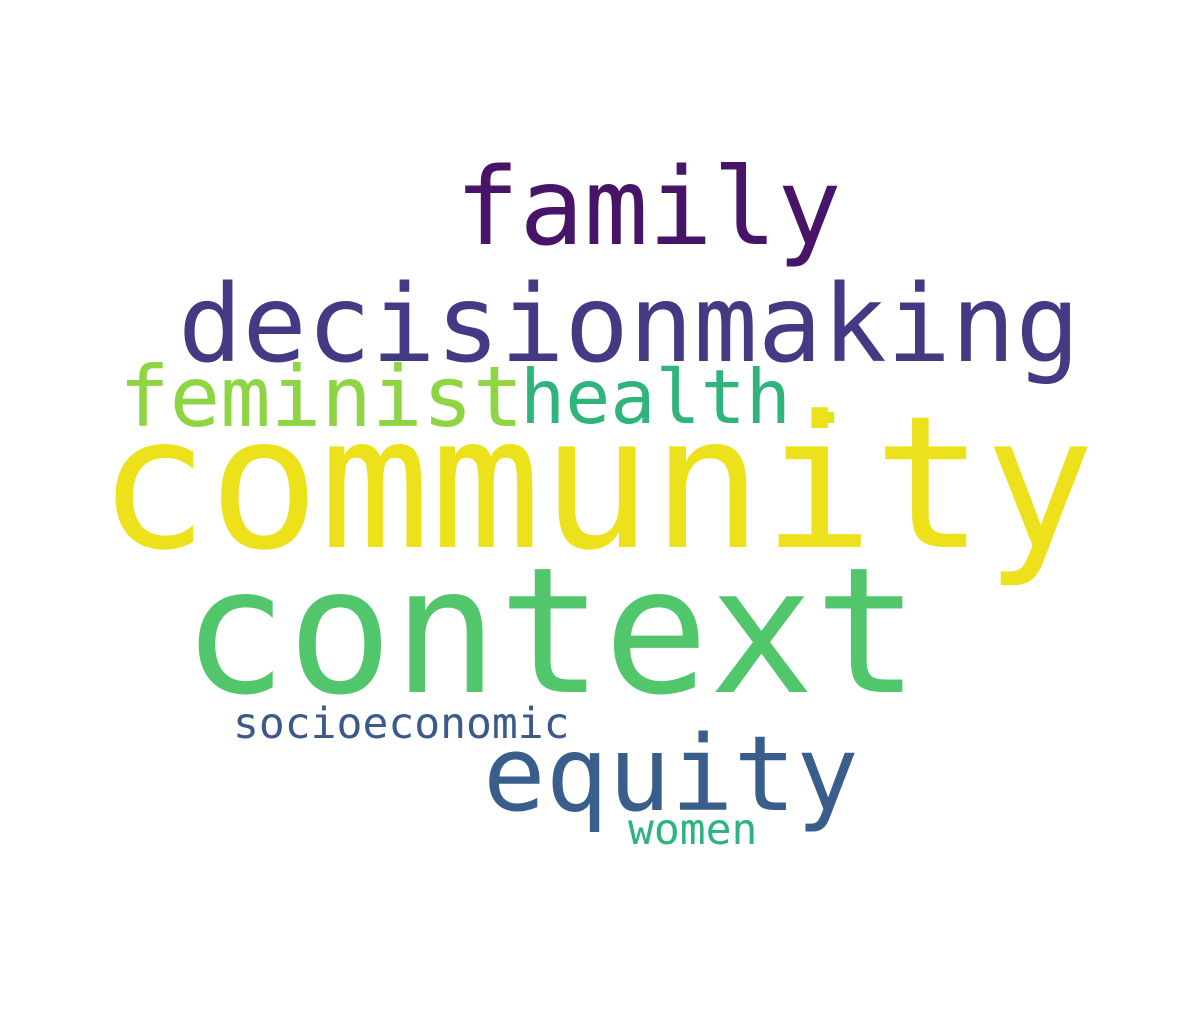 This screenshot has width=1190, height=1028. What do you see at coordinates (551, 632) in the screenshot?
I see `word-context: context` at bounding box center [551, 632].